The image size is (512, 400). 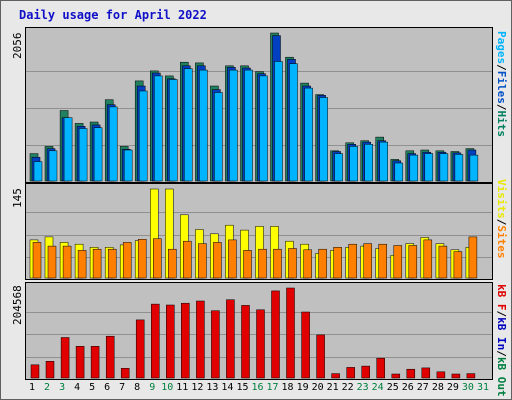 I want to click on day-label: 8, so click(x=137, y=387).